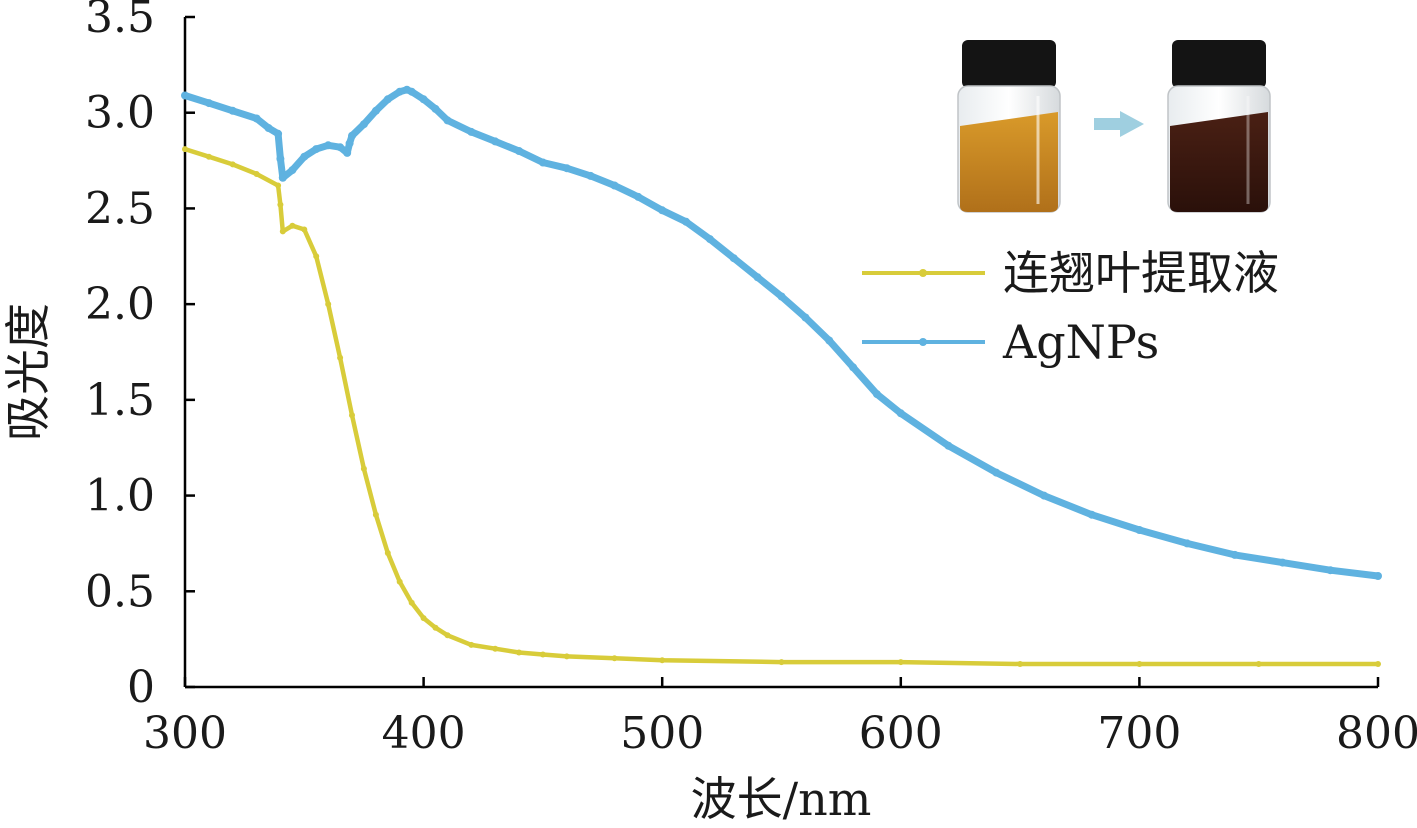 The width and height of the screenshot is (1417, 828). What do you see at coordinates (140, 356) in the screenshot?
I see `y-ticks: 0 0.5 1.0 1.5 2.0 2.5 3.0 3.5` at bounding box center [140, 356].